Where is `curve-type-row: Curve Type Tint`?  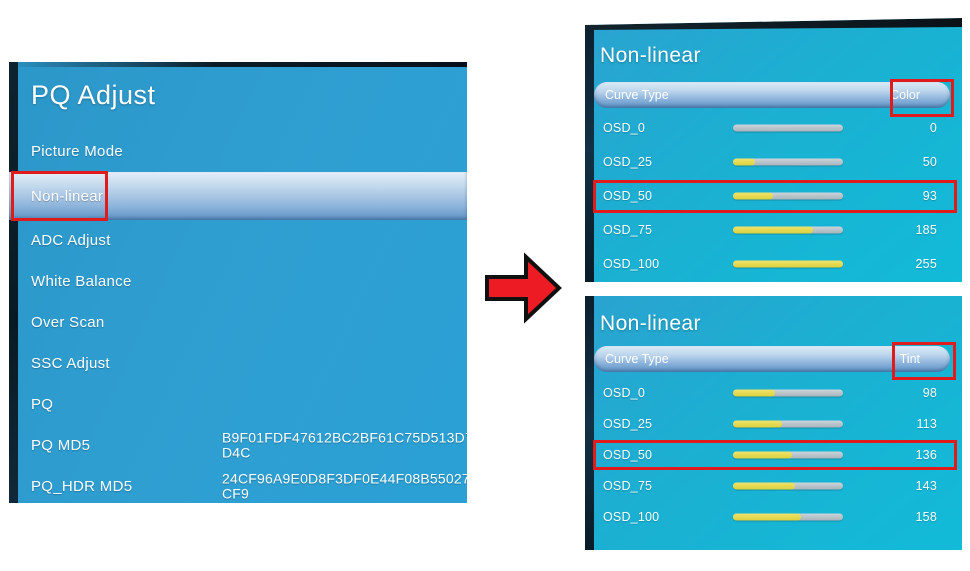 curve-type-row: Curve Type Tint is located at coordinates (772, 359).